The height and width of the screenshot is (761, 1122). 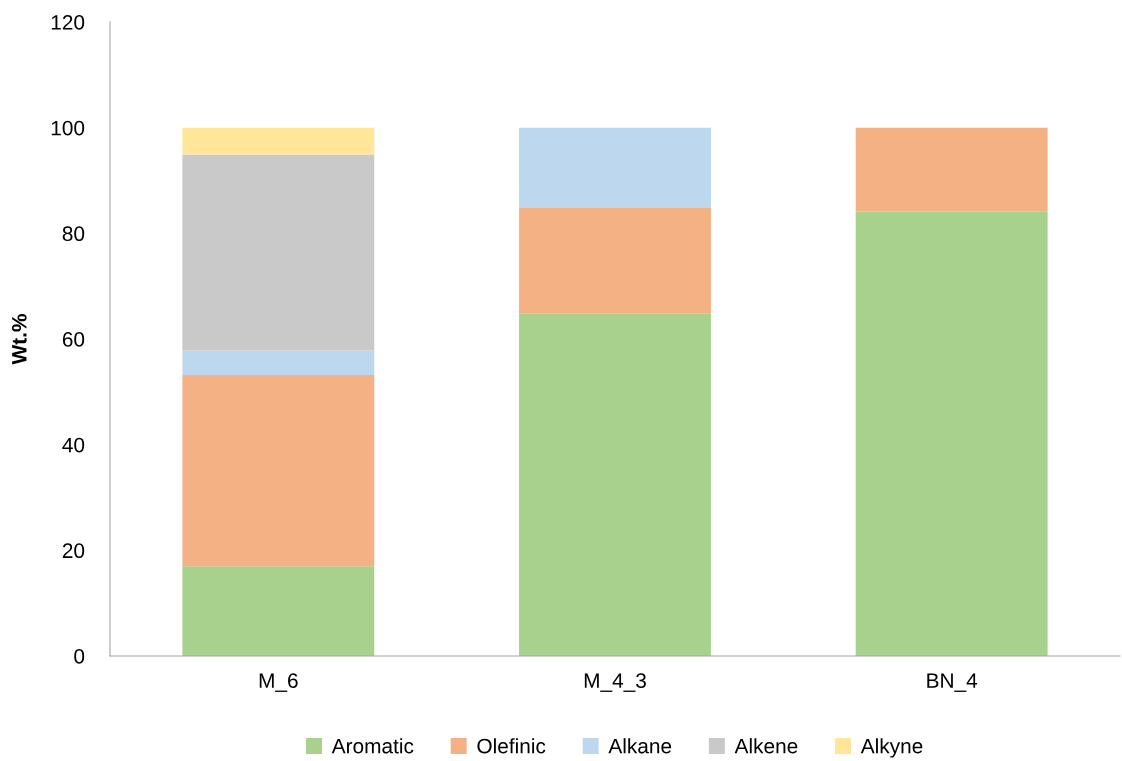 I want to click on legend-label: Aromatic, so click(x=372, y=746).